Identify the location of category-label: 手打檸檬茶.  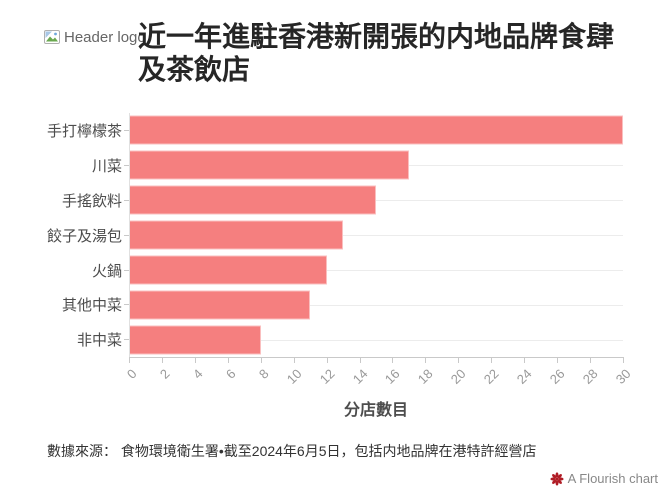
(84, 131).